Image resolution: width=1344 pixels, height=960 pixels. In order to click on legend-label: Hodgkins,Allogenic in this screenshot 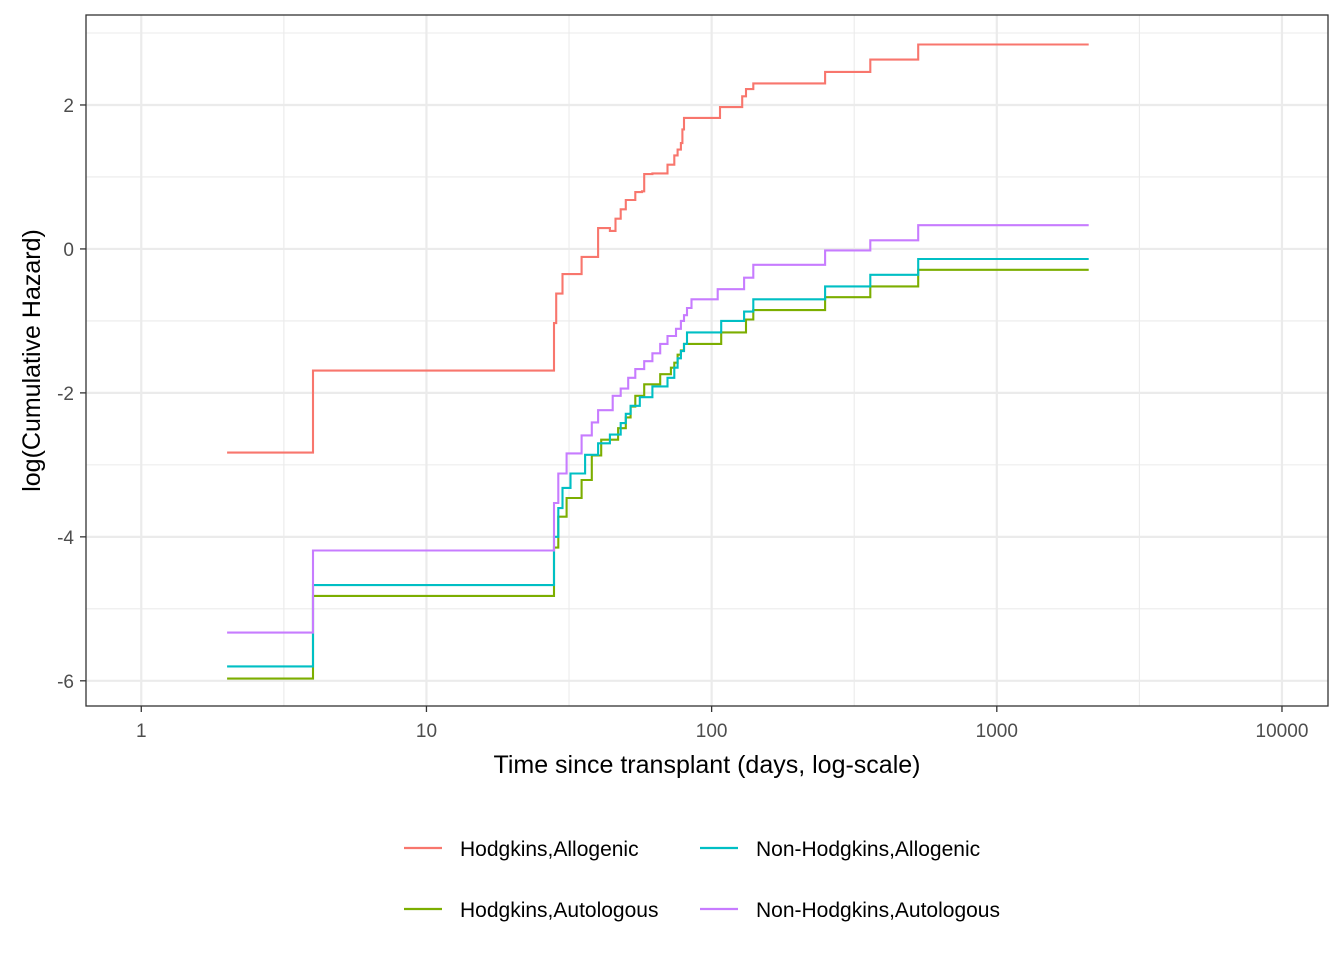, I will do `click(549, 849)`.